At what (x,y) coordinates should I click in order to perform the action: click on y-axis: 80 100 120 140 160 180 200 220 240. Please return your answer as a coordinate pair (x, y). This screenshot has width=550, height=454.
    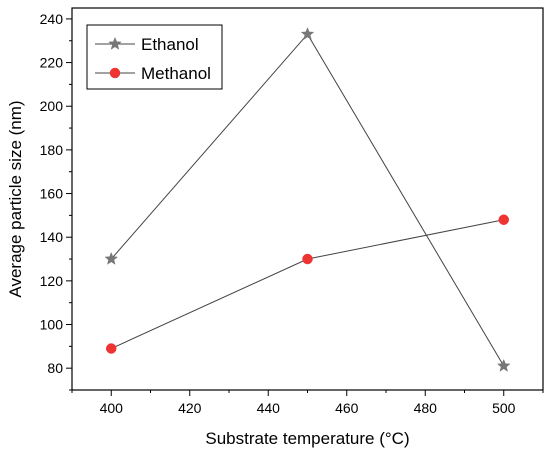
    Looking at the image, I should click on (56, 201).